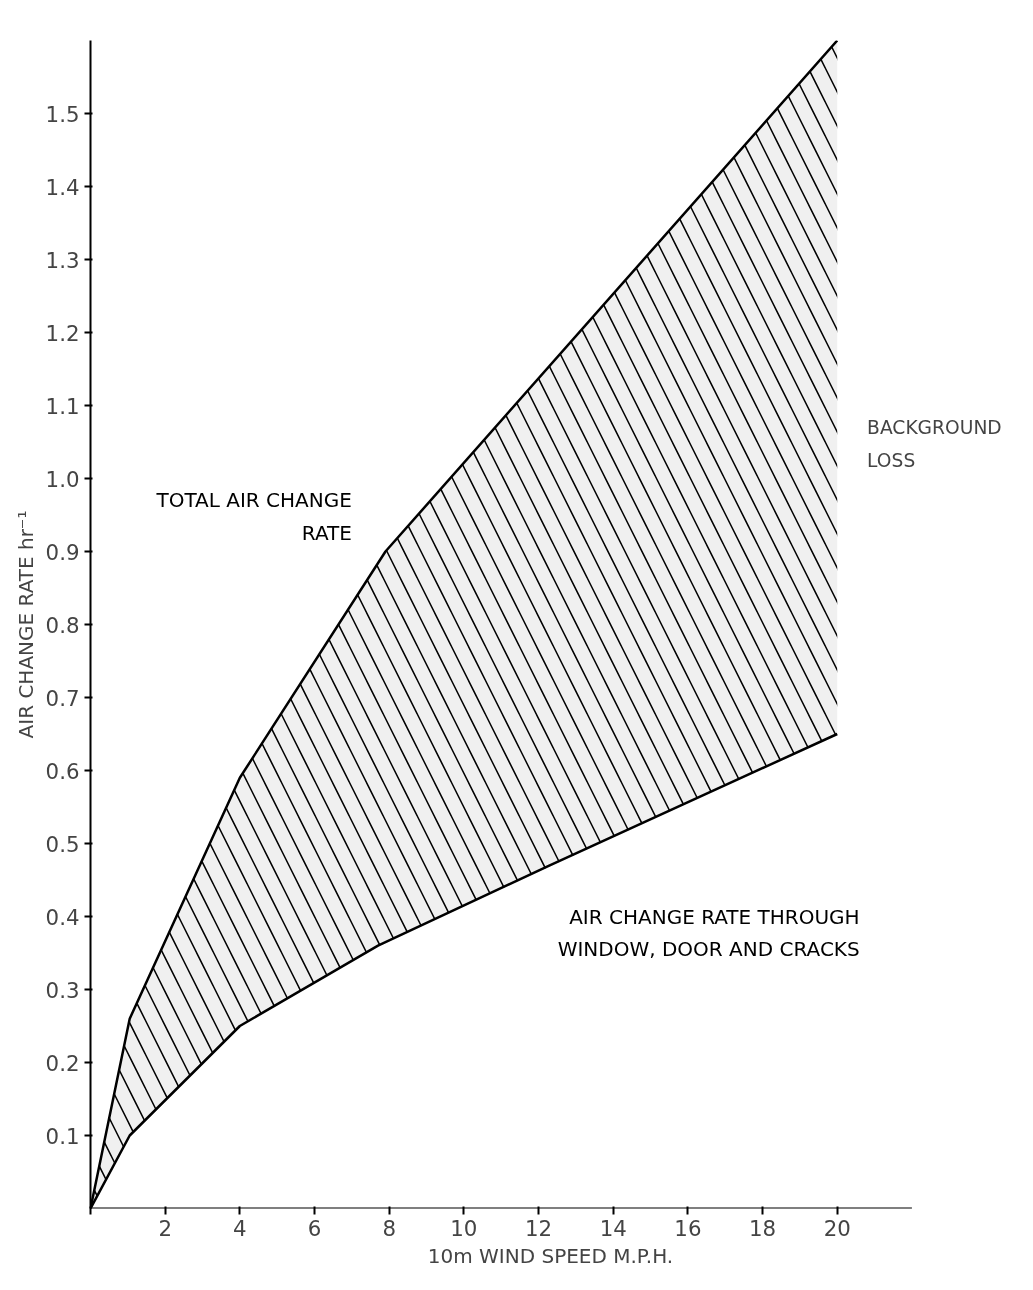  What do you see at coordinates (688, 1228) in the screenshot?
I see `x-tick-label: 16` at bounding box center [688, 1228].